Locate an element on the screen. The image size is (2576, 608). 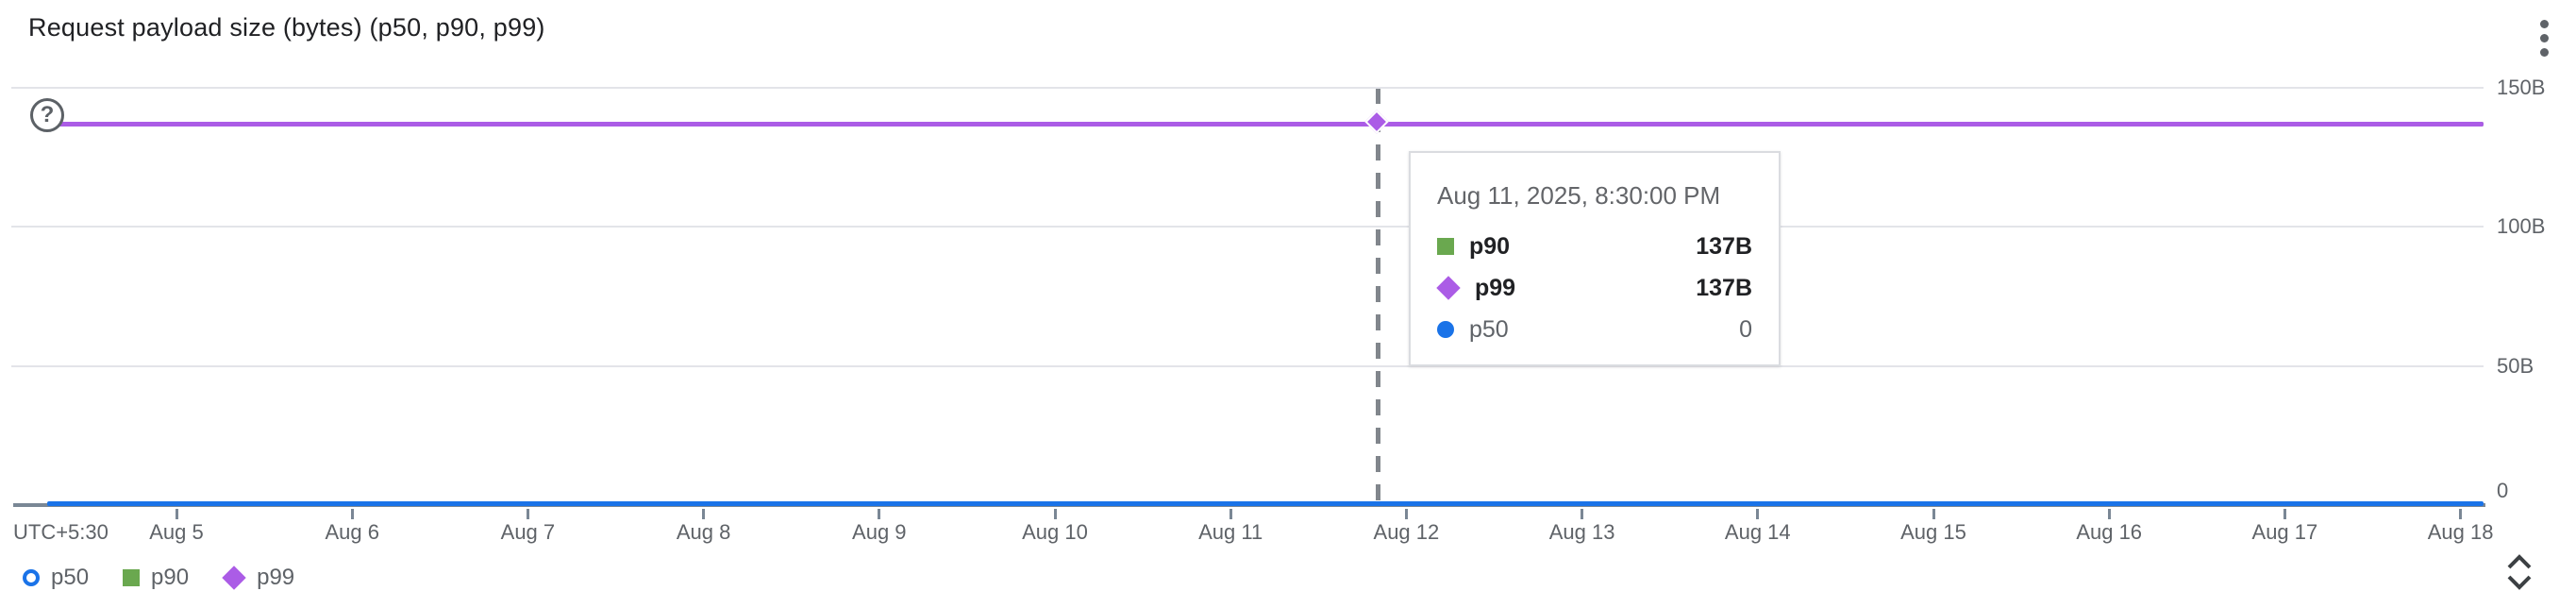
p50-legend-marker-icon is located at coordinates (31, 577).